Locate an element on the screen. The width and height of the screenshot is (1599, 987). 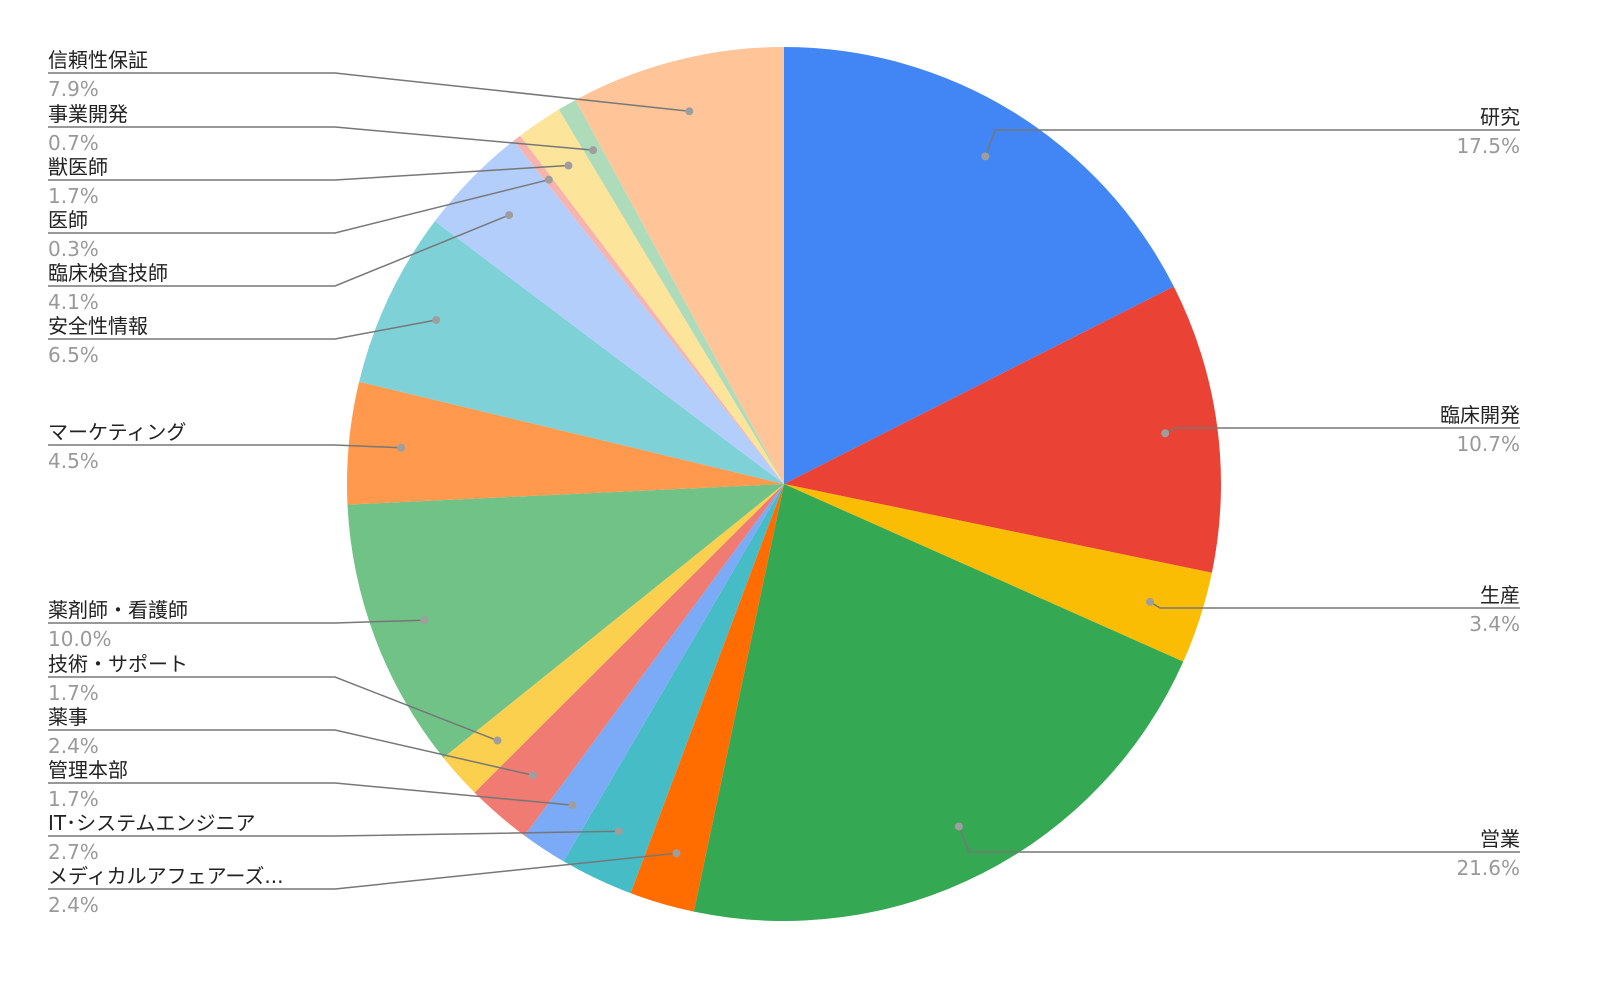
slice-label: 臨床開発 is located at coordinates (1480, 415).